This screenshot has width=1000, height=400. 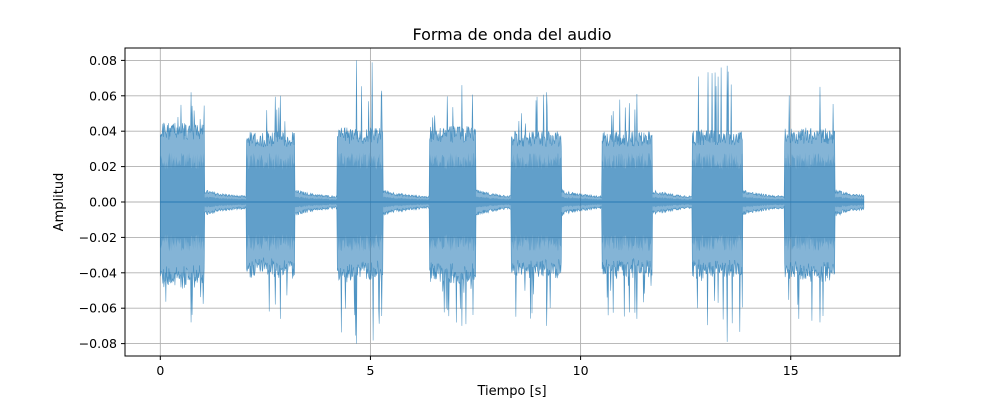 I want to click on y-tick-label: 0.02, so click(x=103, y=166).